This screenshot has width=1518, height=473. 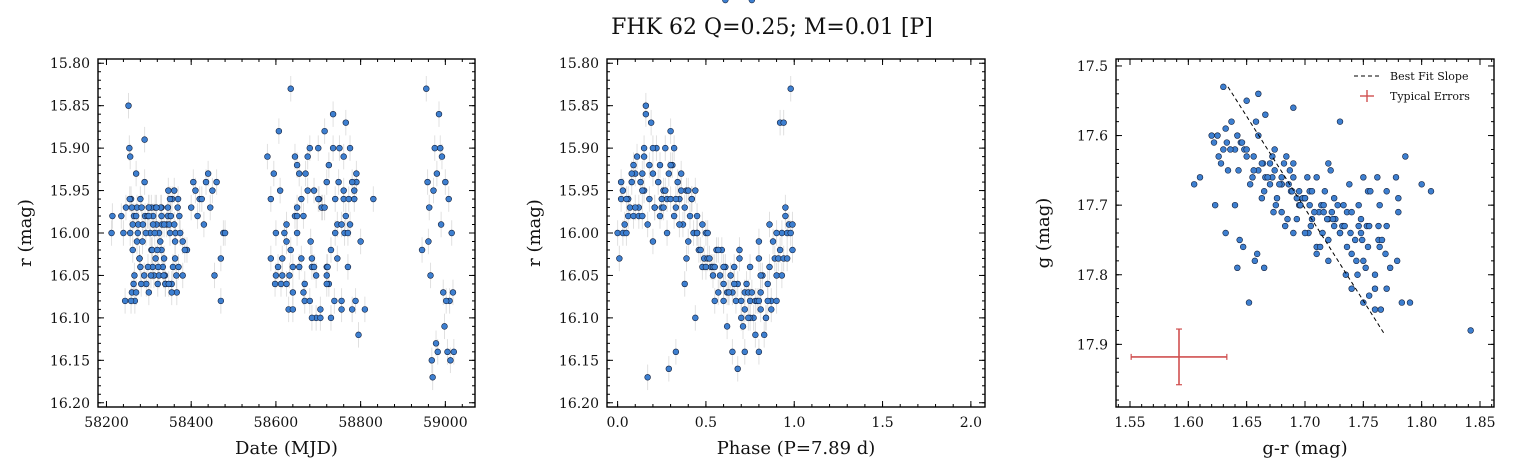 What do you see at coordinates (772, 27) in the screenshot?
I see `figure-title: FHK 62 Q=0.25; M=0.01 [P]` at bounding box center [772, 27].